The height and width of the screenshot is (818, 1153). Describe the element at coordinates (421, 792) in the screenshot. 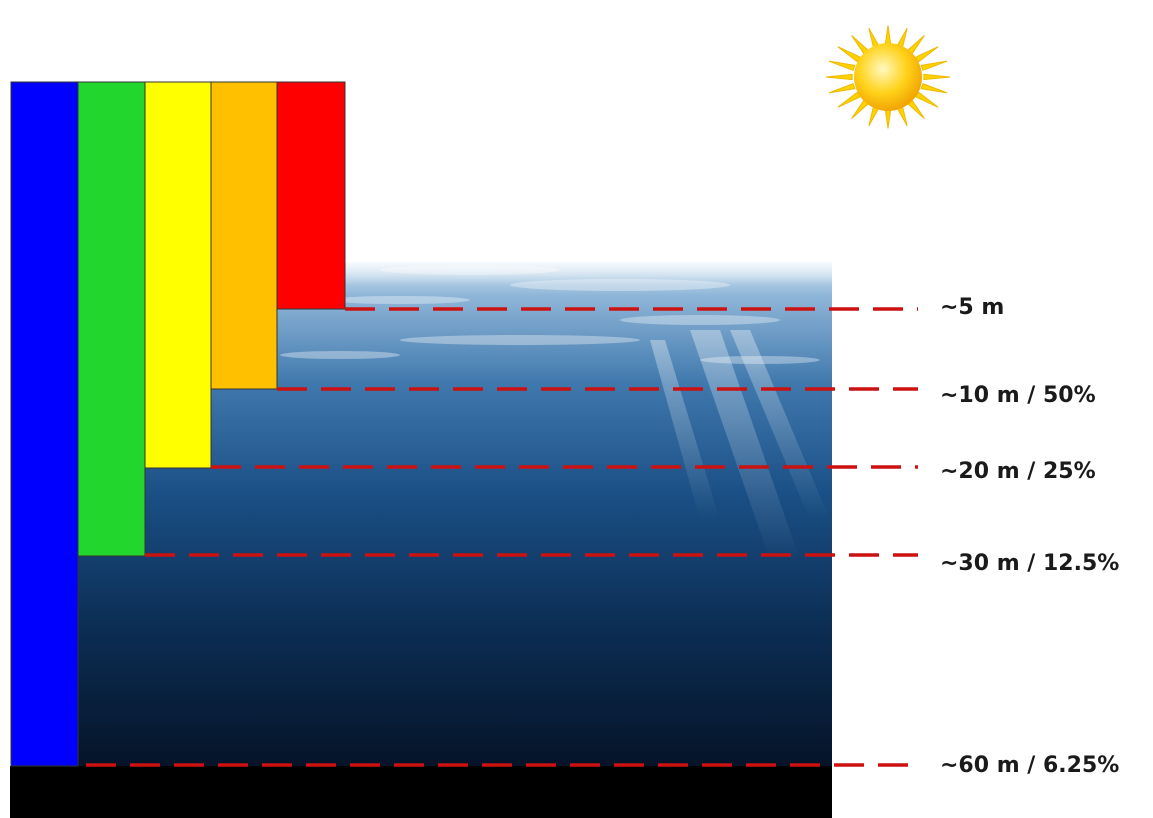

I see `seabed` at that location.